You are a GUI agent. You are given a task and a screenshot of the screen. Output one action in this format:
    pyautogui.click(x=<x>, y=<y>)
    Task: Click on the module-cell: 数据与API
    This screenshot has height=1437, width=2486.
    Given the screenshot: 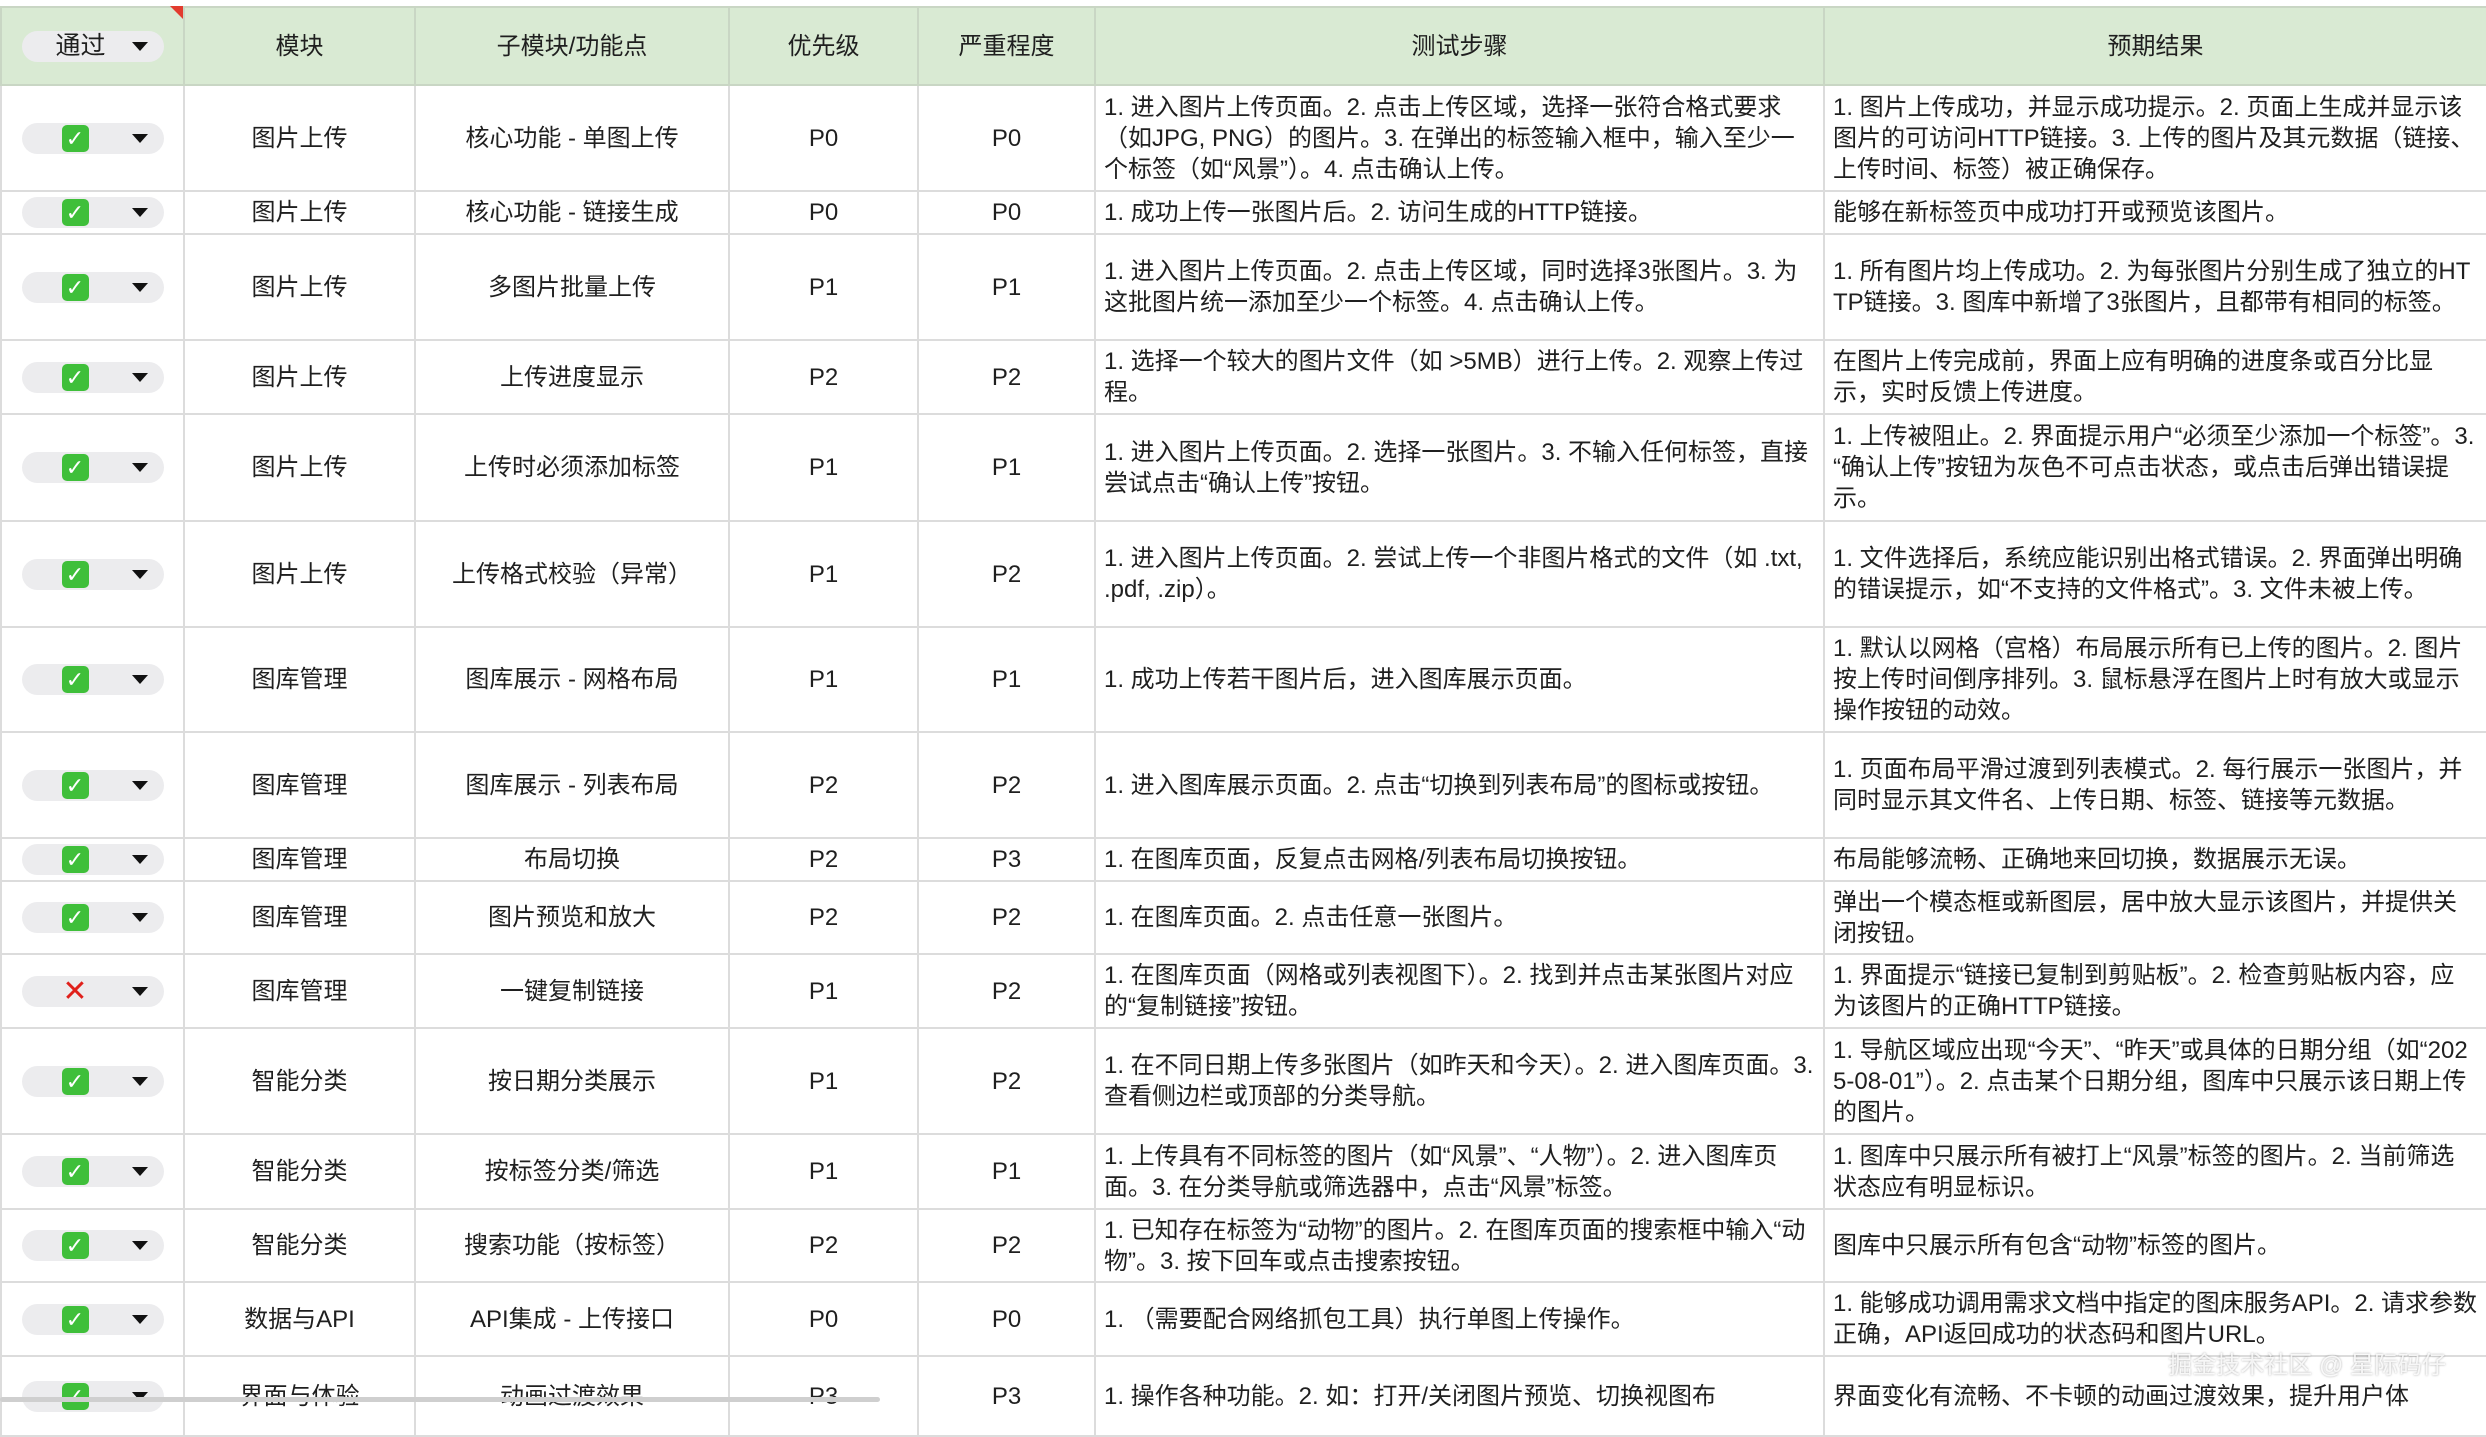 What is the action you would take?
    pyautogui.click(x=299, y=1319)
    